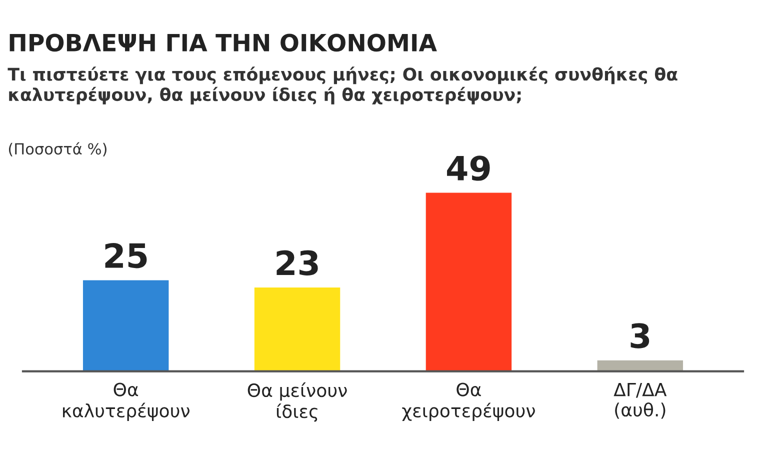  What do you see at coordinates (640, 400) in the screenshot?
I see `x-tick-label: ΔΓ/ΔΑ (αυθ.)` at bounding box center [640, 400].